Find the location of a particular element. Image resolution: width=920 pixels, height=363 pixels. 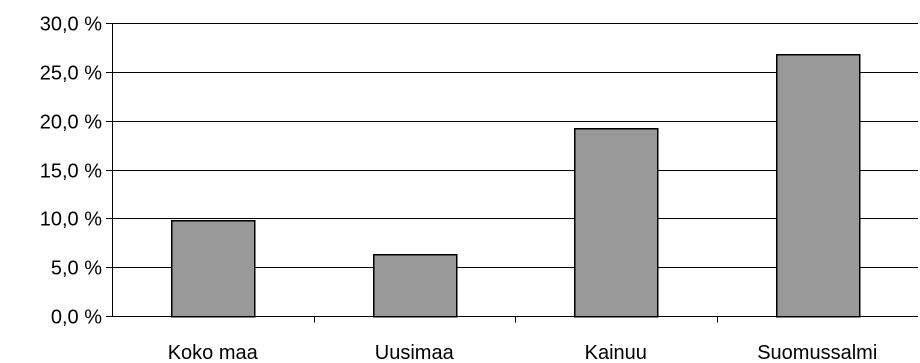

x-tick-labels: Koko maa Uusimaa Kainuu Suomussalmi is located at coordinates (523, 352).